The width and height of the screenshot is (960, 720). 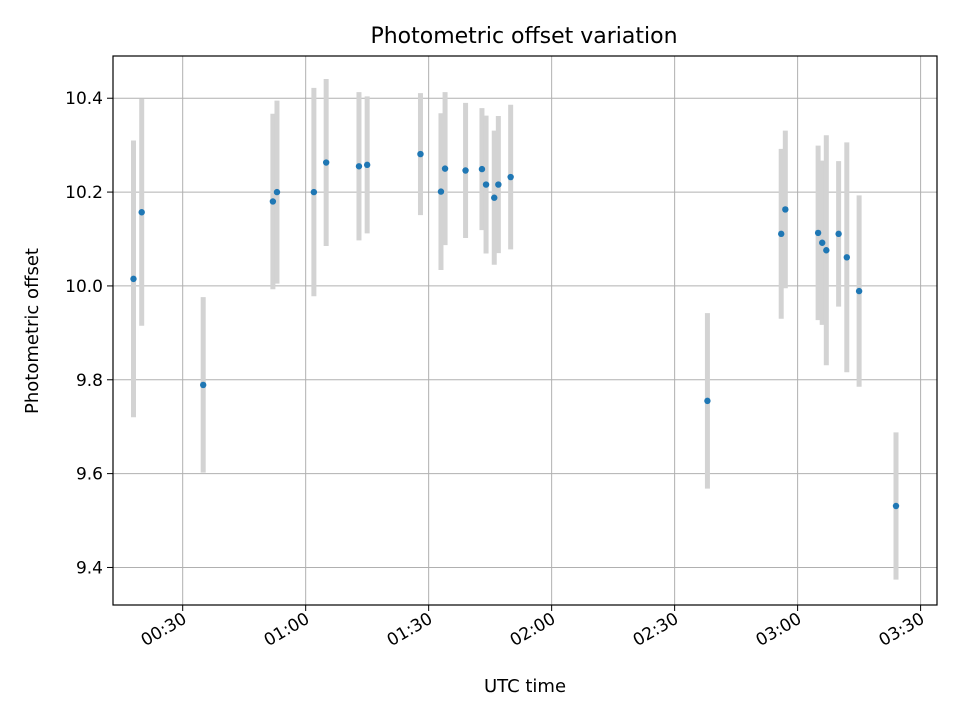 What do you see at coordinates (89, 568) in the screenshot?
I see `y-tick-label: 9.4` at bounding box center [89, 568].